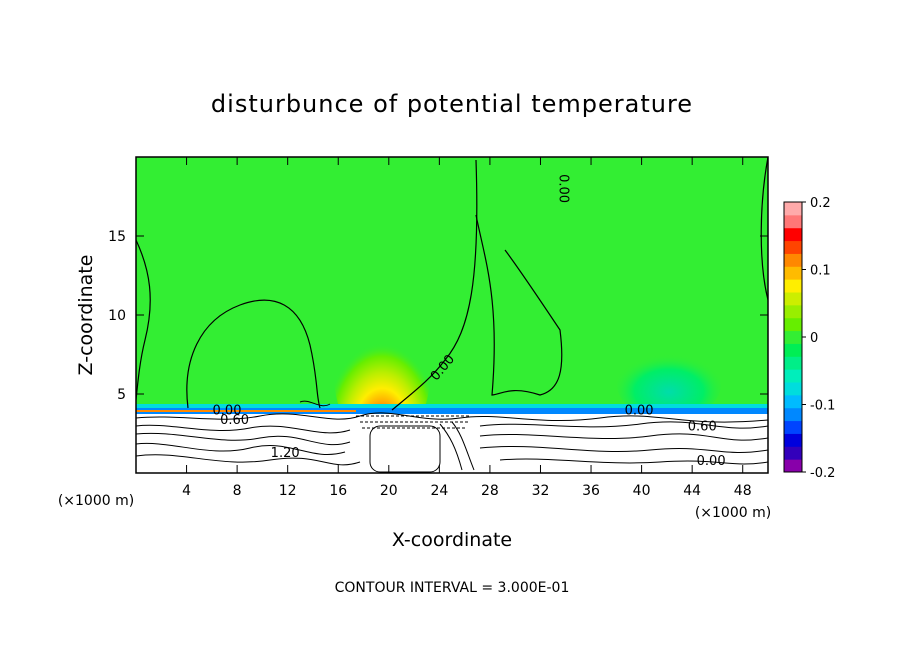  I want to click on x-tick-label: 32, so click(541, 491).